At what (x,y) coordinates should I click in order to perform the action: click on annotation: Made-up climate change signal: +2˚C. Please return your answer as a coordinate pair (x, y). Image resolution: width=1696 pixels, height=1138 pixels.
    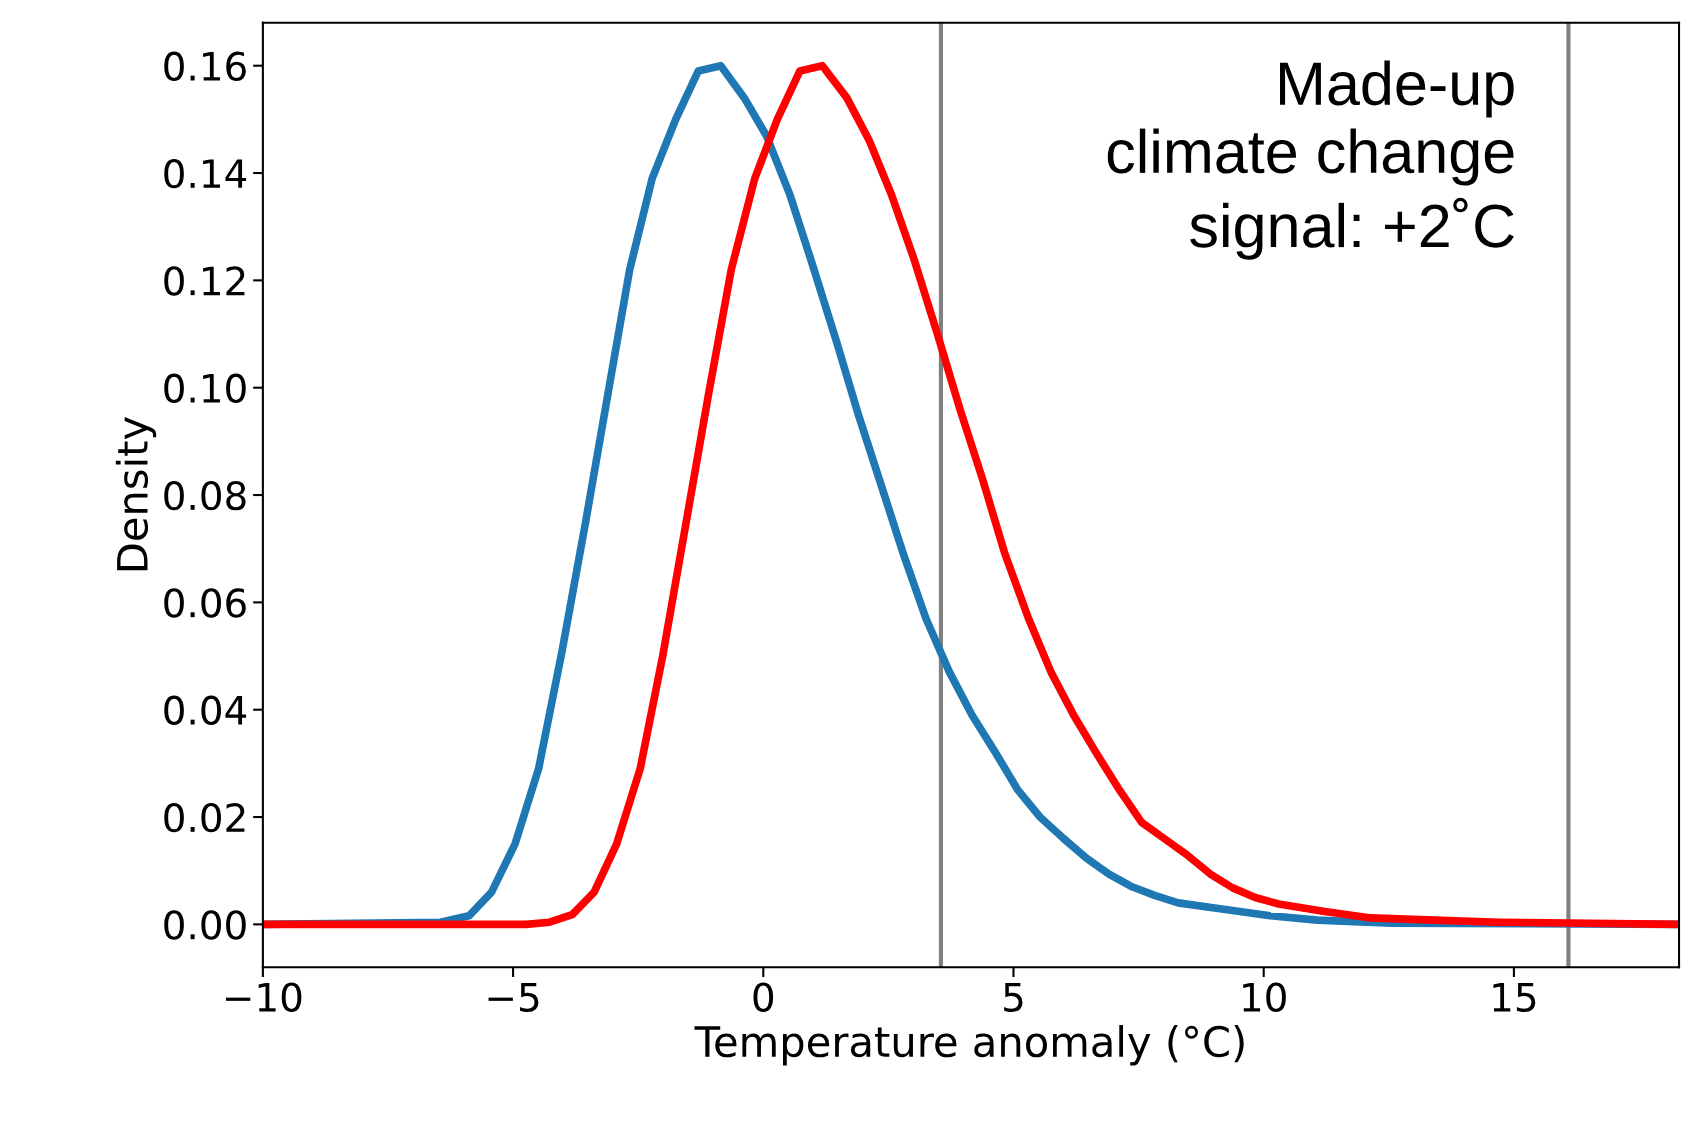
    Looking at the image, I should click on (1310, 160).